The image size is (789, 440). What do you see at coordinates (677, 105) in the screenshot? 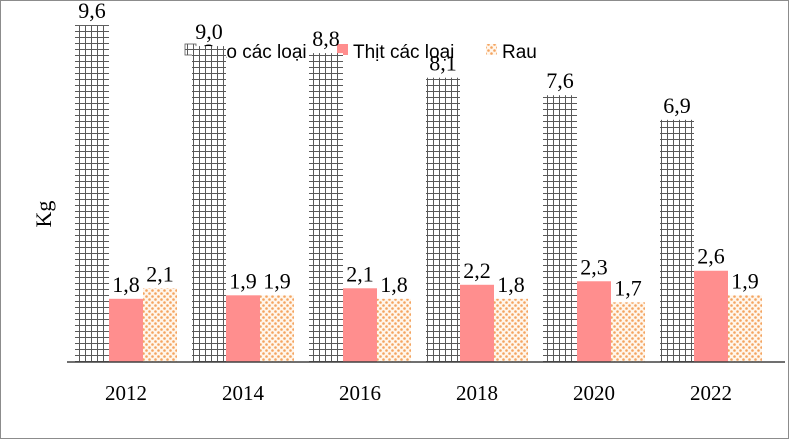
I see `data-label-2022-series-0: 6,9` at bounding box center [677, 105].